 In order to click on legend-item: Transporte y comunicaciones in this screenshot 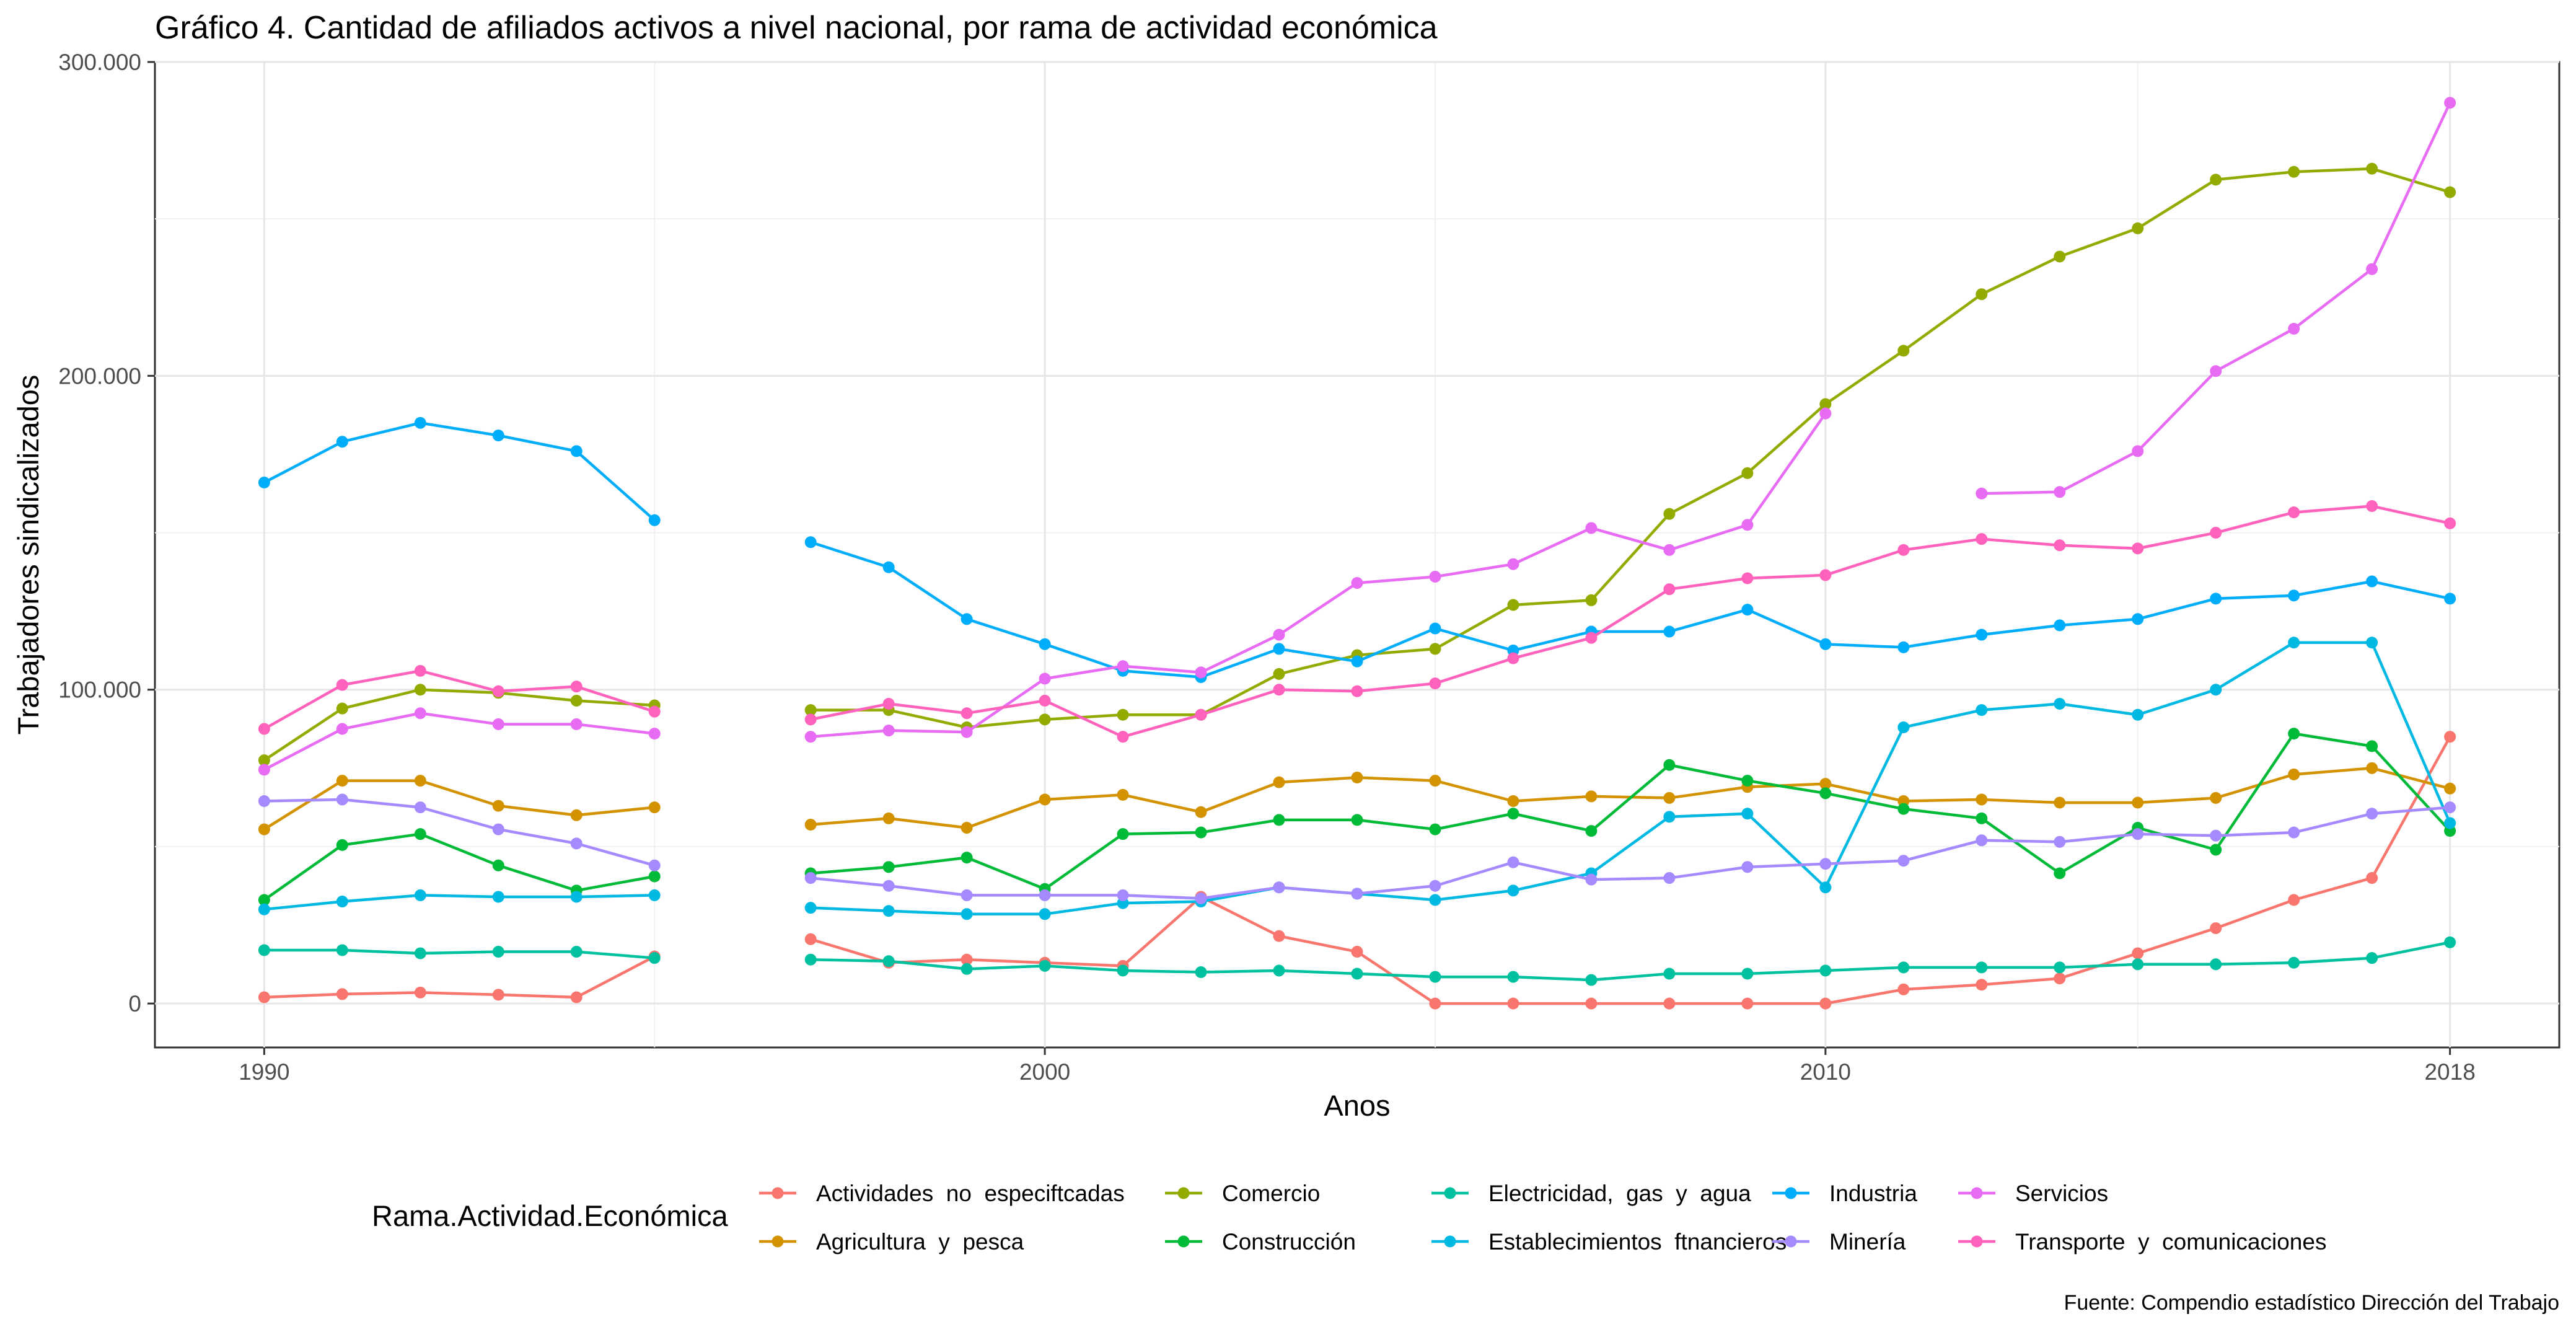, I will do `click(2142, 1241)`.